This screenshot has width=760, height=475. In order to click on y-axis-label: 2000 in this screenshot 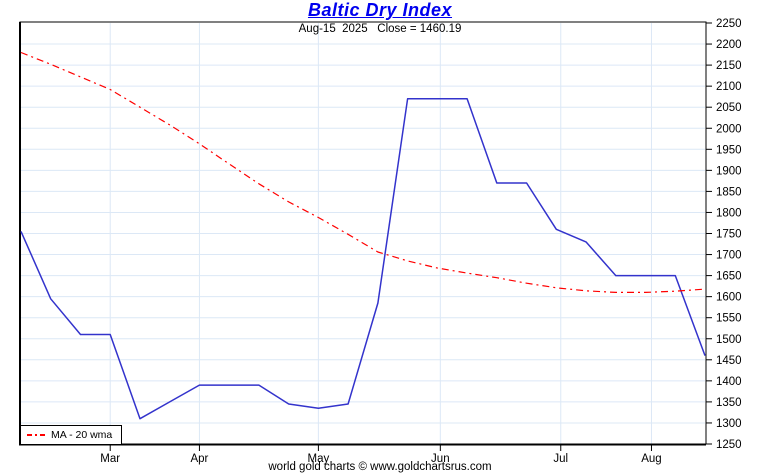, I will do `click(729, 129)`.